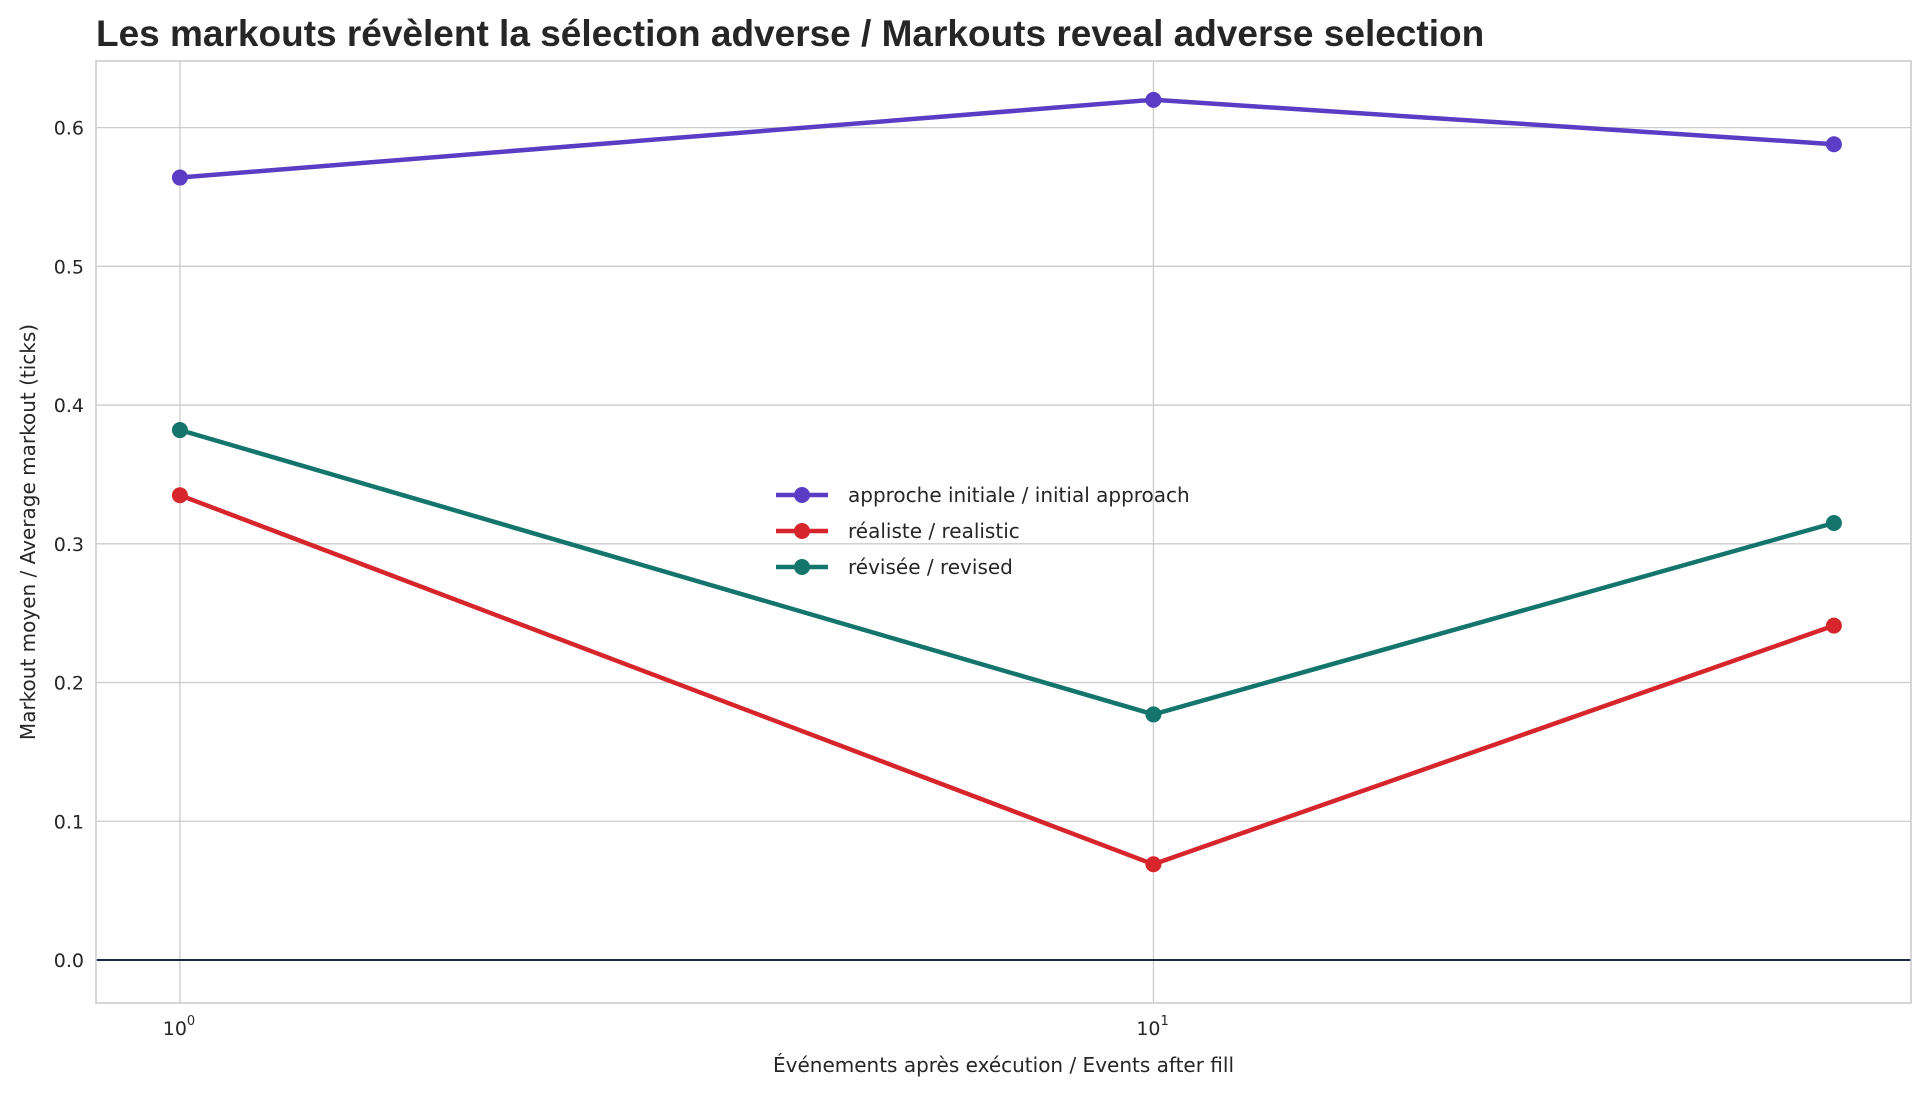 The height and width of the screenshot is (1095, 1924). Describe the element at coordinates (1164, 1021) in the screenshot. I see `x-tick-exponent: 1` at that location.